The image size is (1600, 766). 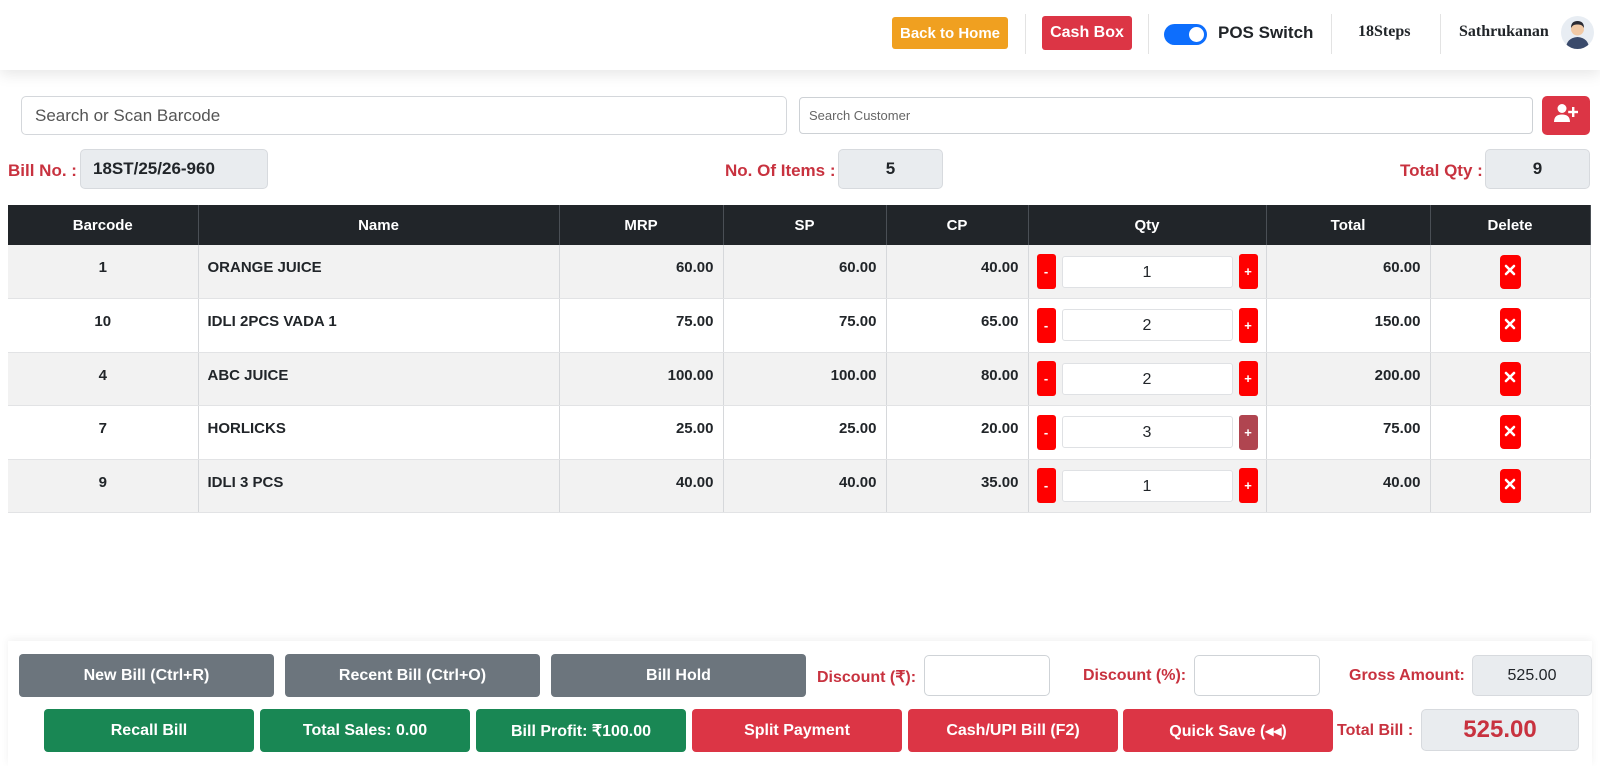 I want to click on gross-amount-label: Gross Amount:, so click(x=1407, y=675).